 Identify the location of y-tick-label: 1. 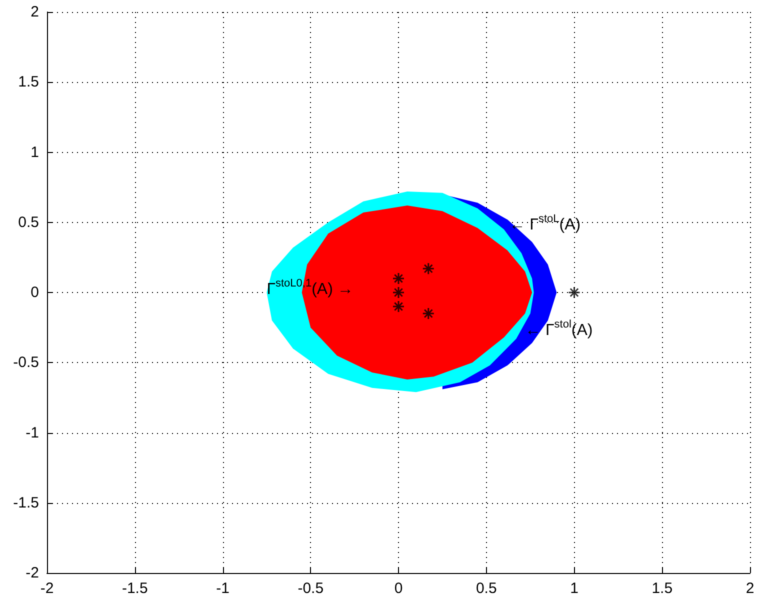
(34, 152).